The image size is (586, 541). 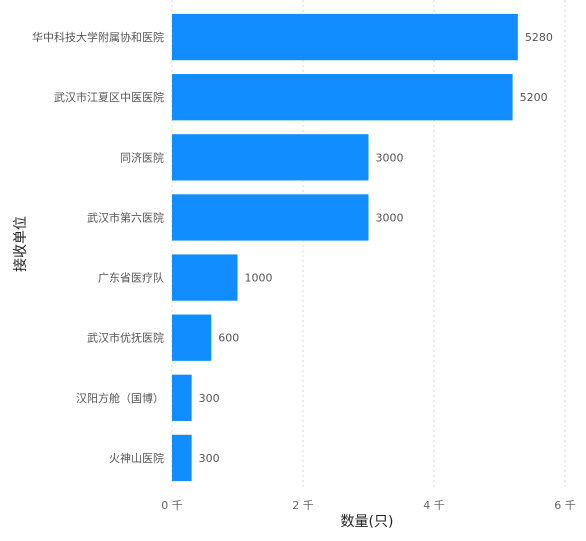 What do you see at coordinates (20, 244) in the screenshot?
I see `y-axis-title: 接收单位` at bounding box center [20, 244].